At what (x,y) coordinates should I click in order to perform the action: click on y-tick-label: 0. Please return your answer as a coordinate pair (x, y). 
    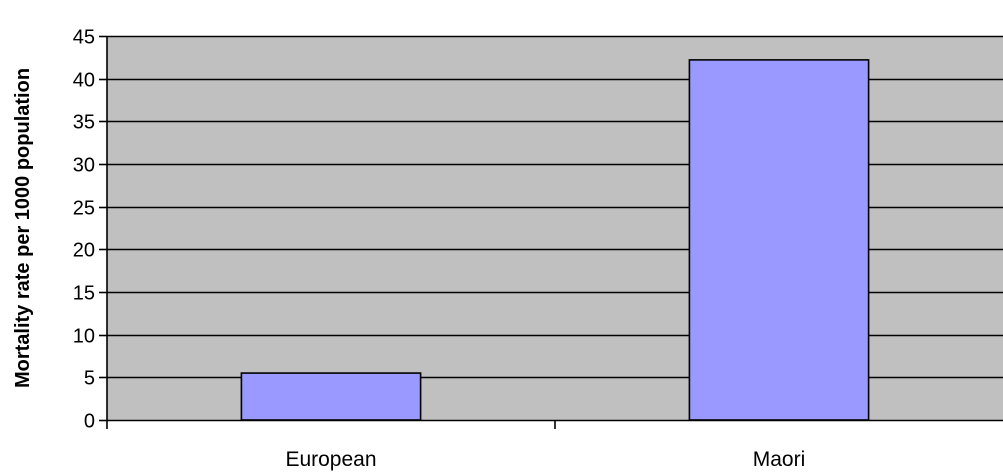
    Looking at the image, I should click on (89, 422).